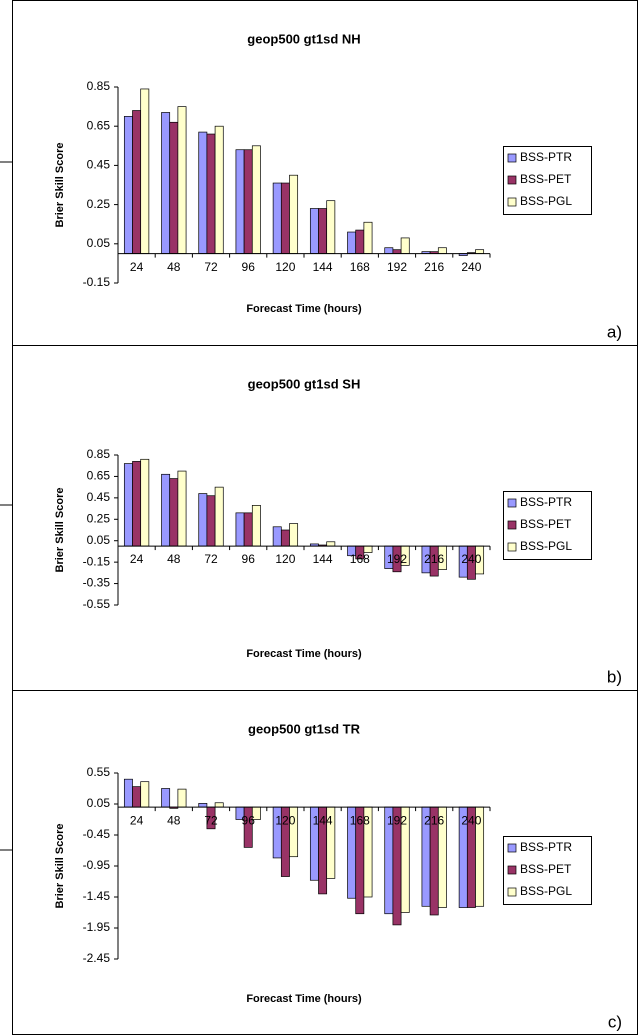 Image resolution: width=638 pixels, height=1035 pixels. I want to click on y-tick-label: -0.15, so click(97, 282).